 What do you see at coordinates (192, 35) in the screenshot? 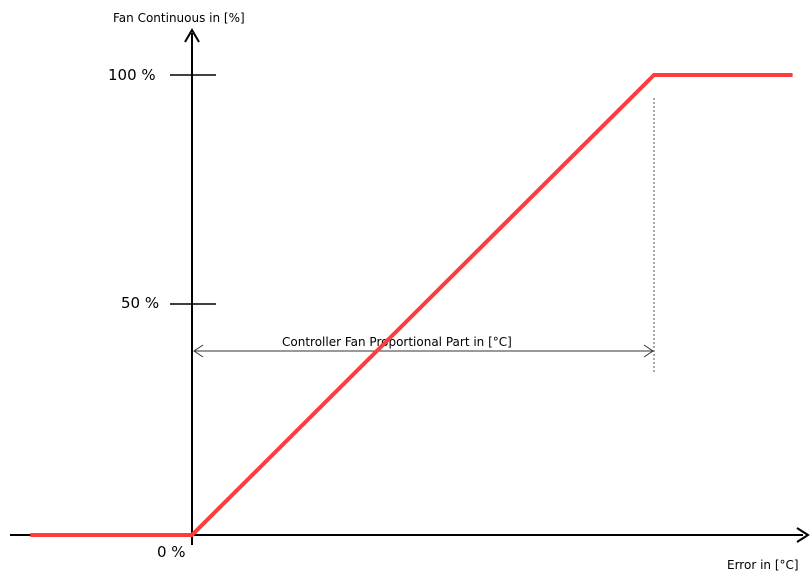
I see `y-axis-arrow` at bounding box center [192, 35].